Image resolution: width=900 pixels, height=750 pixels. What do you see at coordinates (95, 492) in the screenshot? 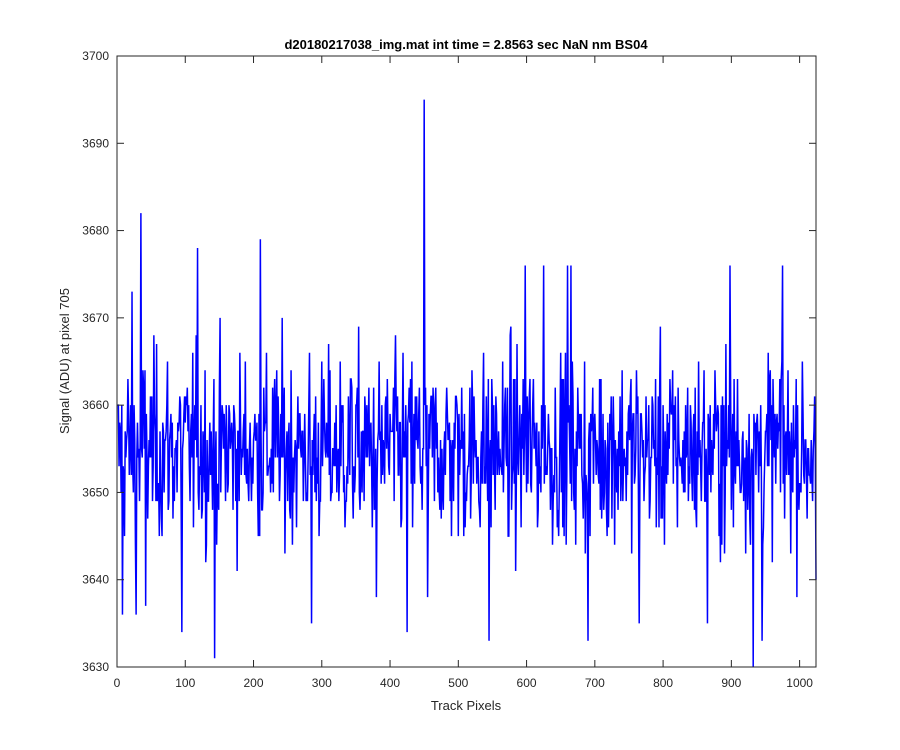
I see `y-tick-label: 3650` at bounding box center [95, 492].